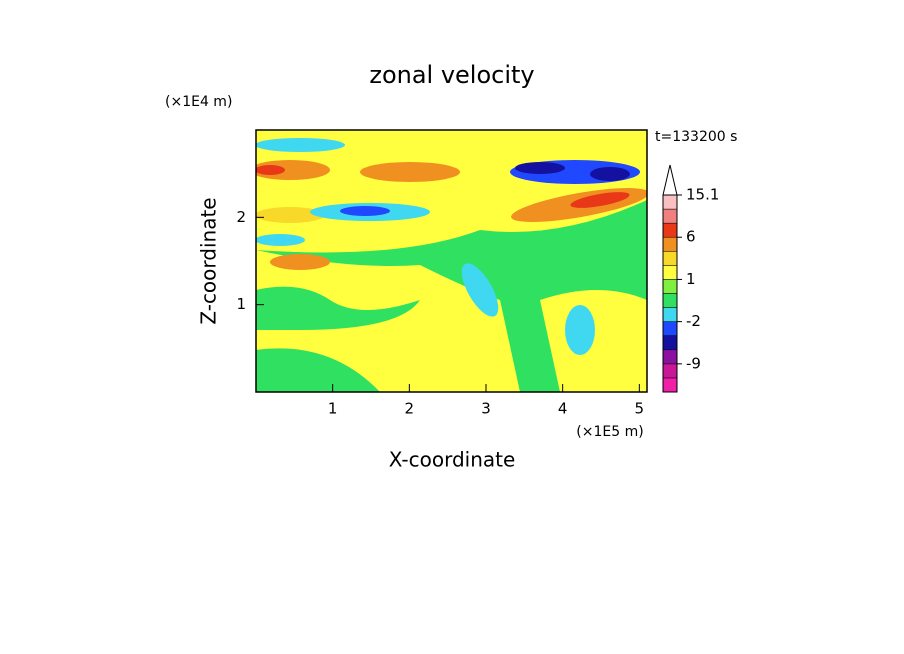 The height and width of the screenshot is (654, 904). What do you see at coordinates (241, 217) in the screenshot?
I see `y-tick-label: 2` at bounding box center [241, 217].